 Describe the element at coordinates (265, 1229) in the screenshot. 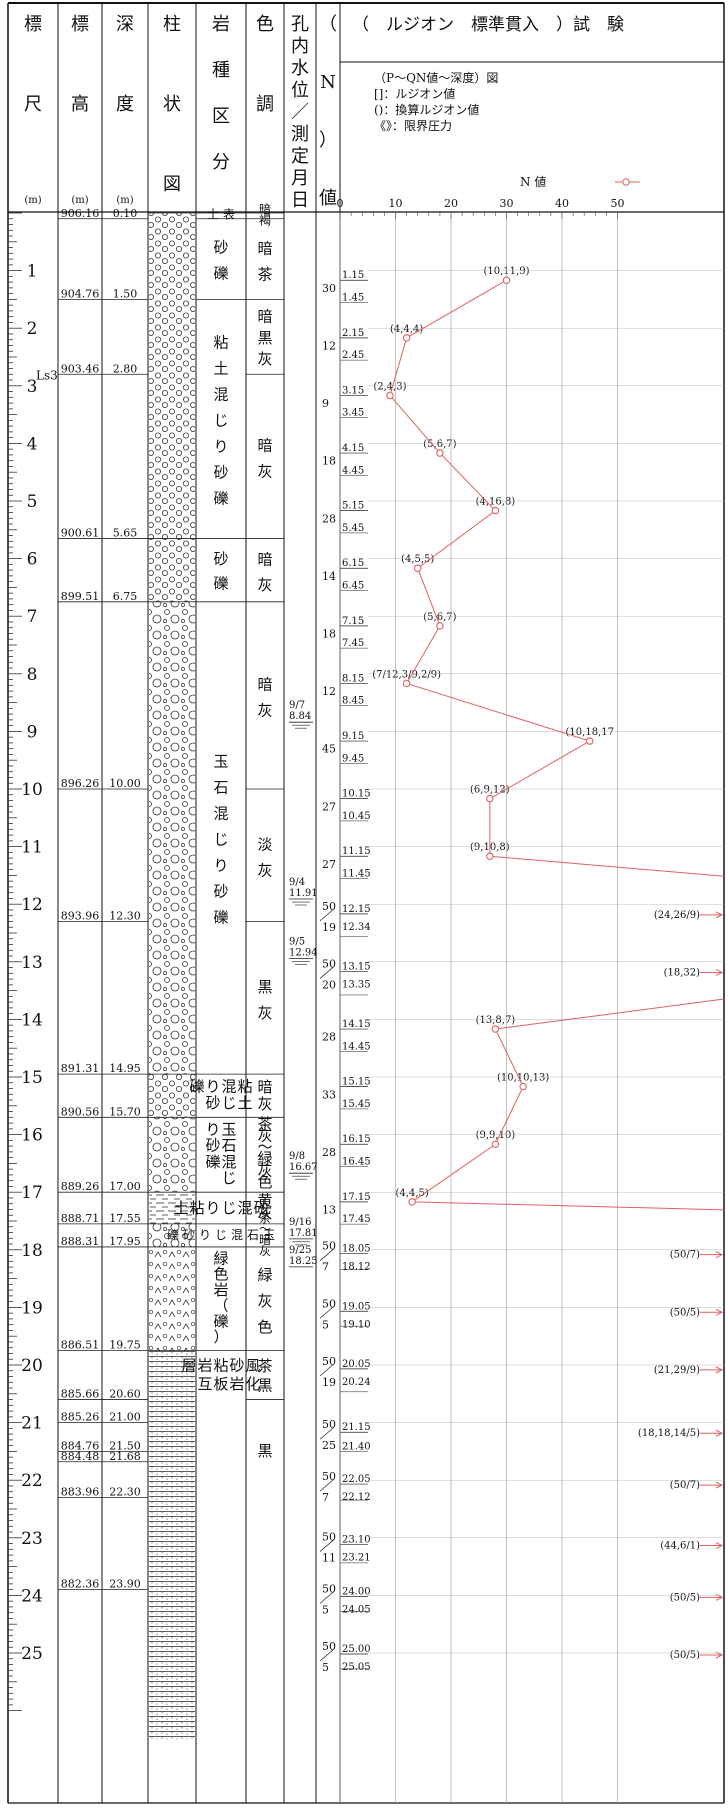

I see `char: ～` at that location.